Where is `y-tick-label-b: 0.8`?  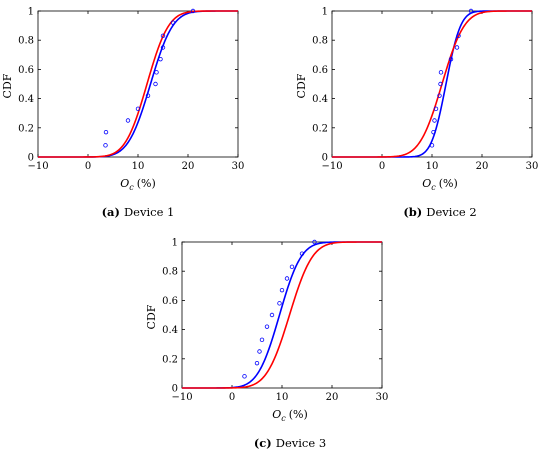 y-tick-label-b: 0.8 is located at coordinates (320, 41).